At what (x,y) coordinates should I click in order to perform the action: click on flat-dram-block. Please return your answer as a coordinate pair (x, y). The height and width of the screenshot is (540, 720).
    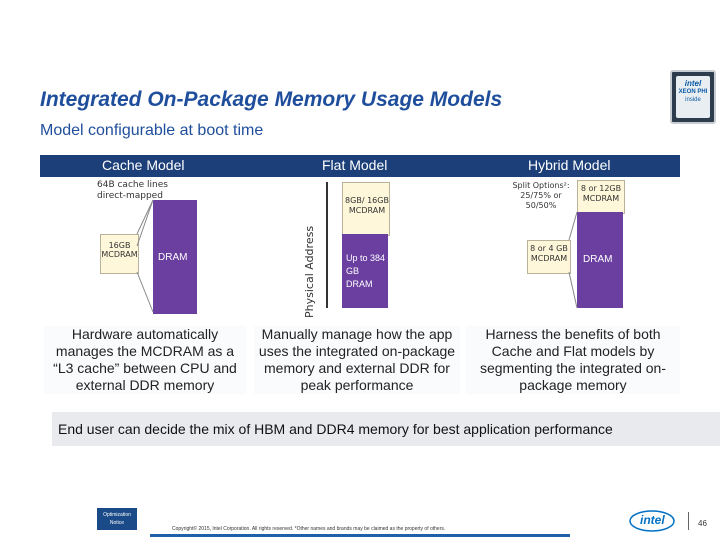
    Looking at the image, I should click on (365, 271).